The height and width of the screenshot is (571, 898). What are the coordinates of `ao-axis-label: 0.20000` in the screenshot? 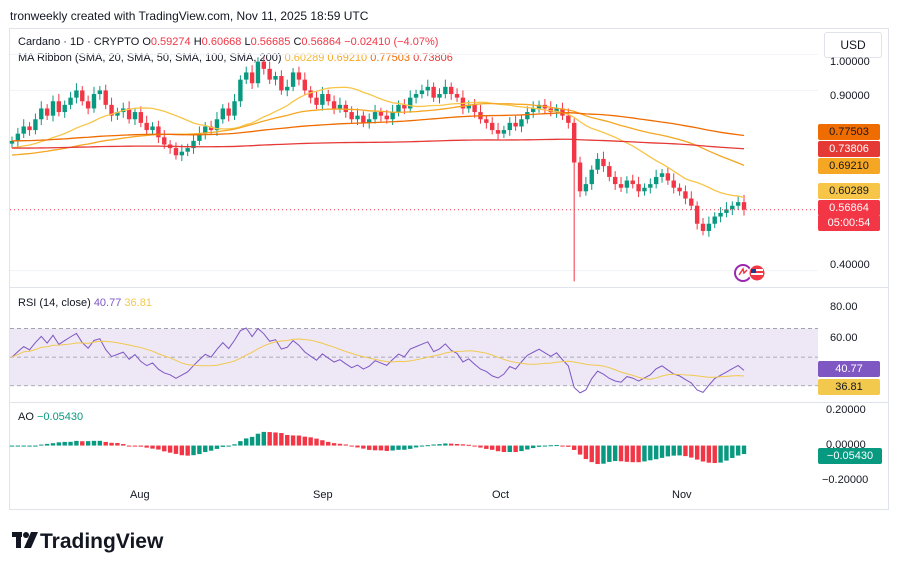 It's located at (846, 410).